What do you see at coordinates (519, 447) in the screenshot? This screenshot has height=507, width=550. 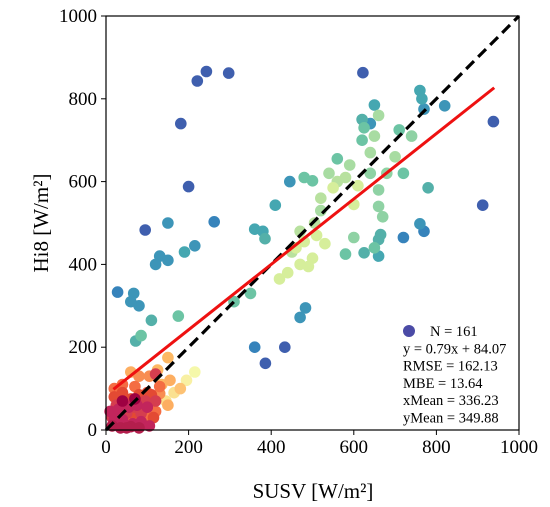 I see `x-tick-label: 1000` at bounding box center [519, 447].